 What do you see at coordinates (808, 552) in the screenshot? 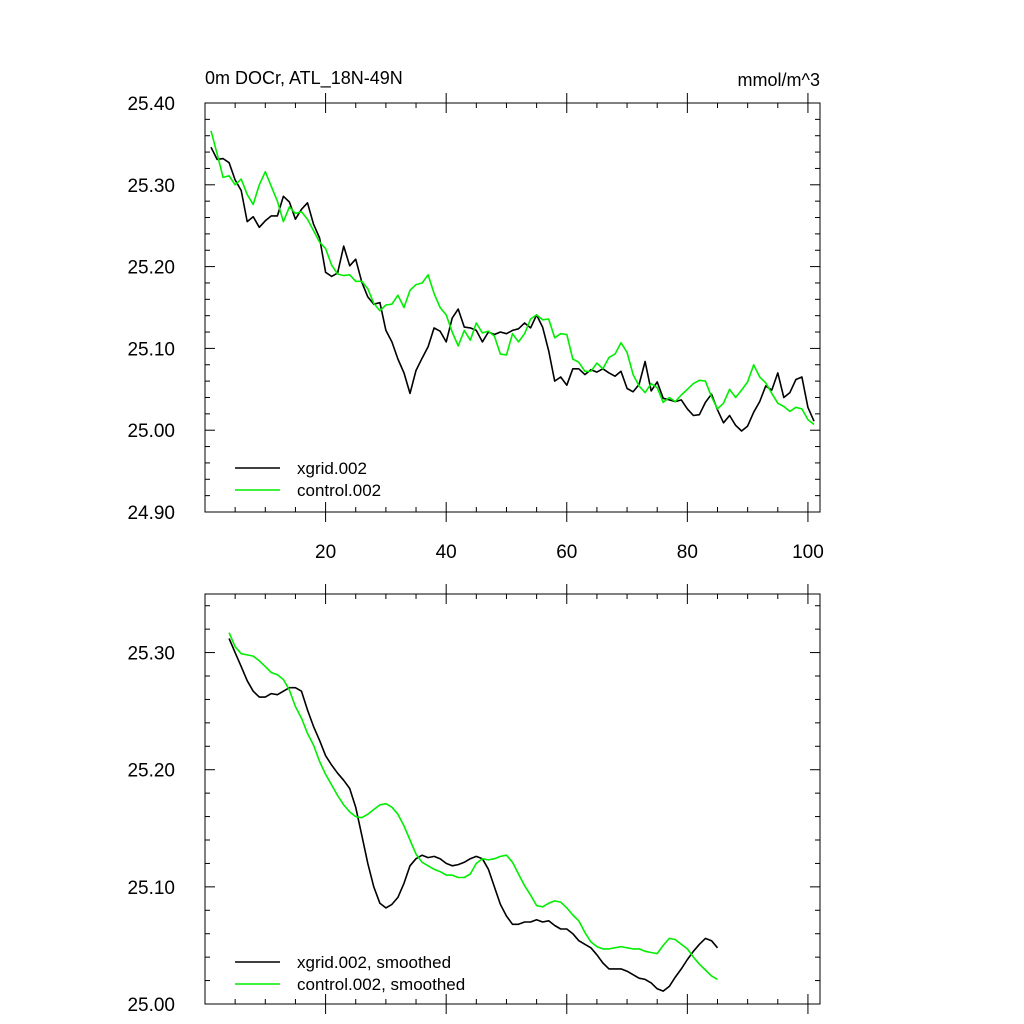
I see `x-tick-label: 100` at bounding box center [808, 552].